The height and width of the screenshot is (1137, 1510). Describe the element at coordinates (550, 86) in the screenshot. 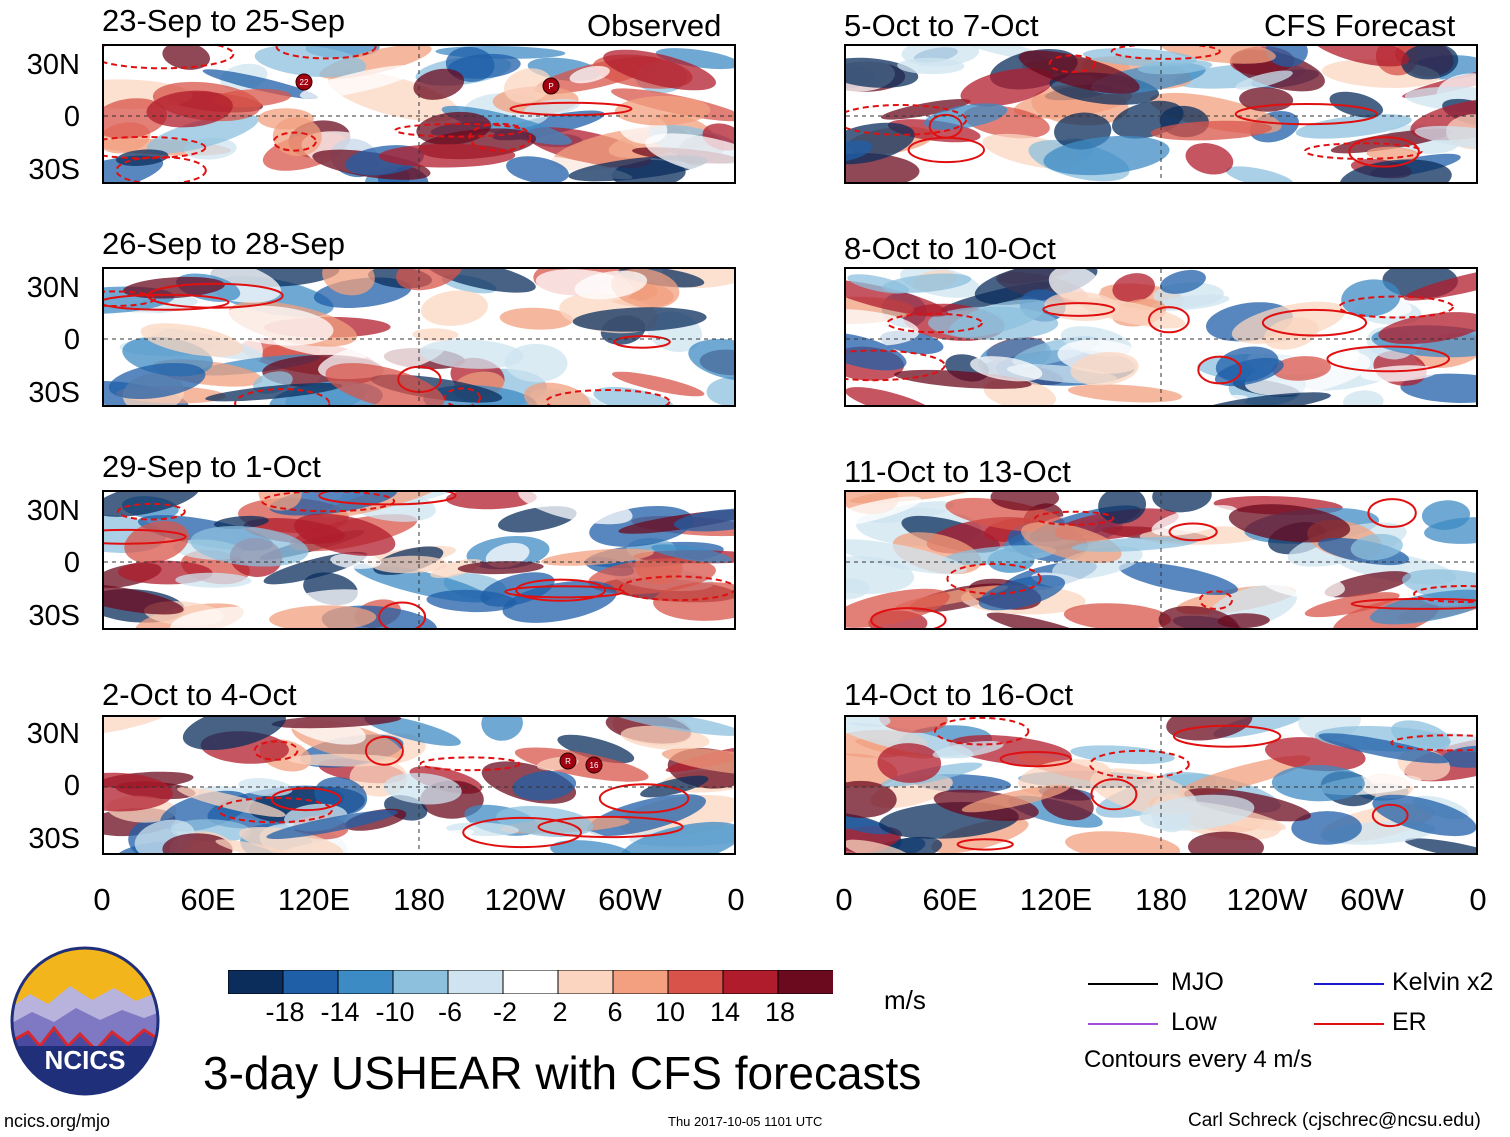

I see `storm-marker-label: P` at that location.